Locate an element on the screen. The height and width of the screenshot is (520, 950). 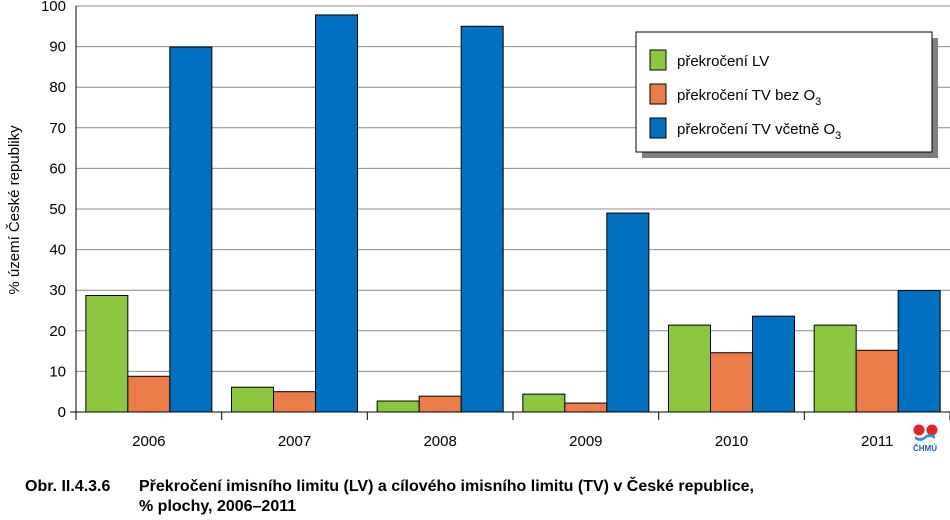
y-tick-label: 100 is located at coordinates (53, 7).